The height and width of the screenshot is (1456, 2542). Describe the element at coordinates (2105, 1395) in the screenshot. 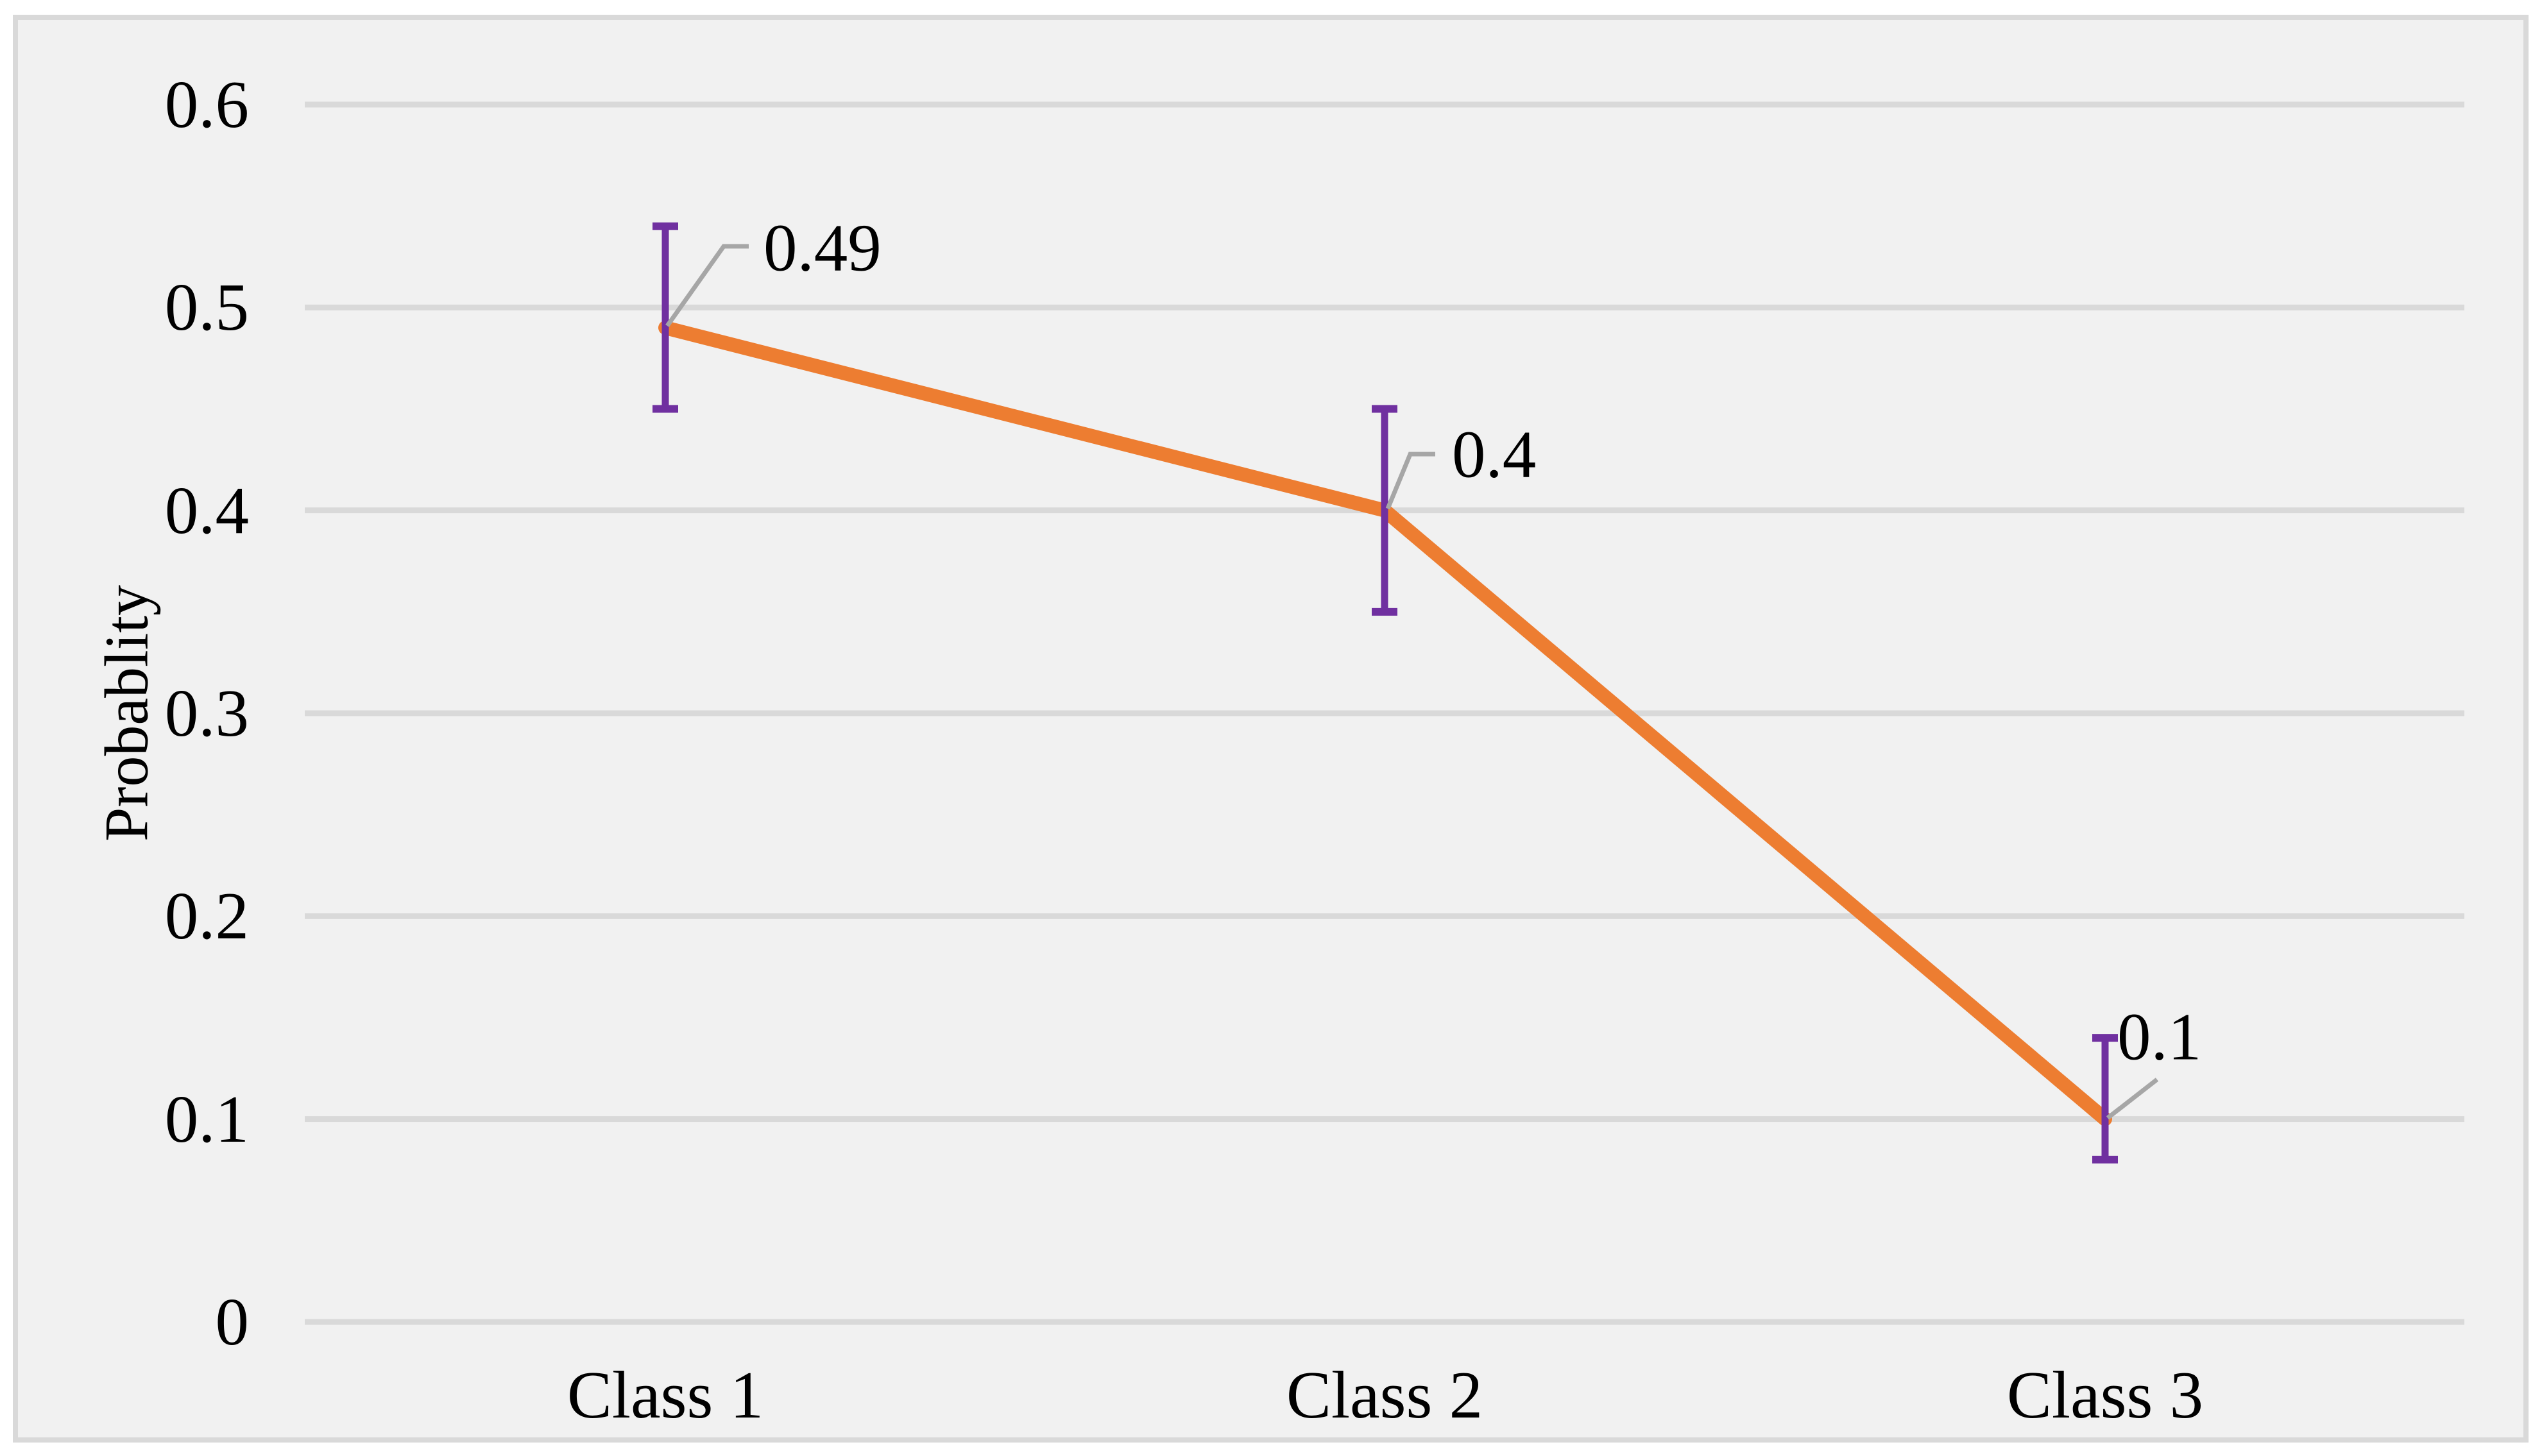

I see `x-category-label: Class 3` at that location.